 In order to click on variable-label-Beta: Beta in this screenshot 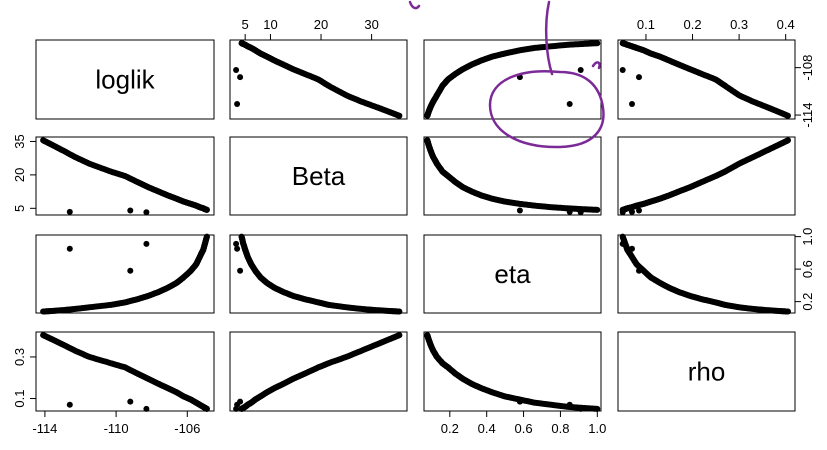, I will do `click(319, 176)`.